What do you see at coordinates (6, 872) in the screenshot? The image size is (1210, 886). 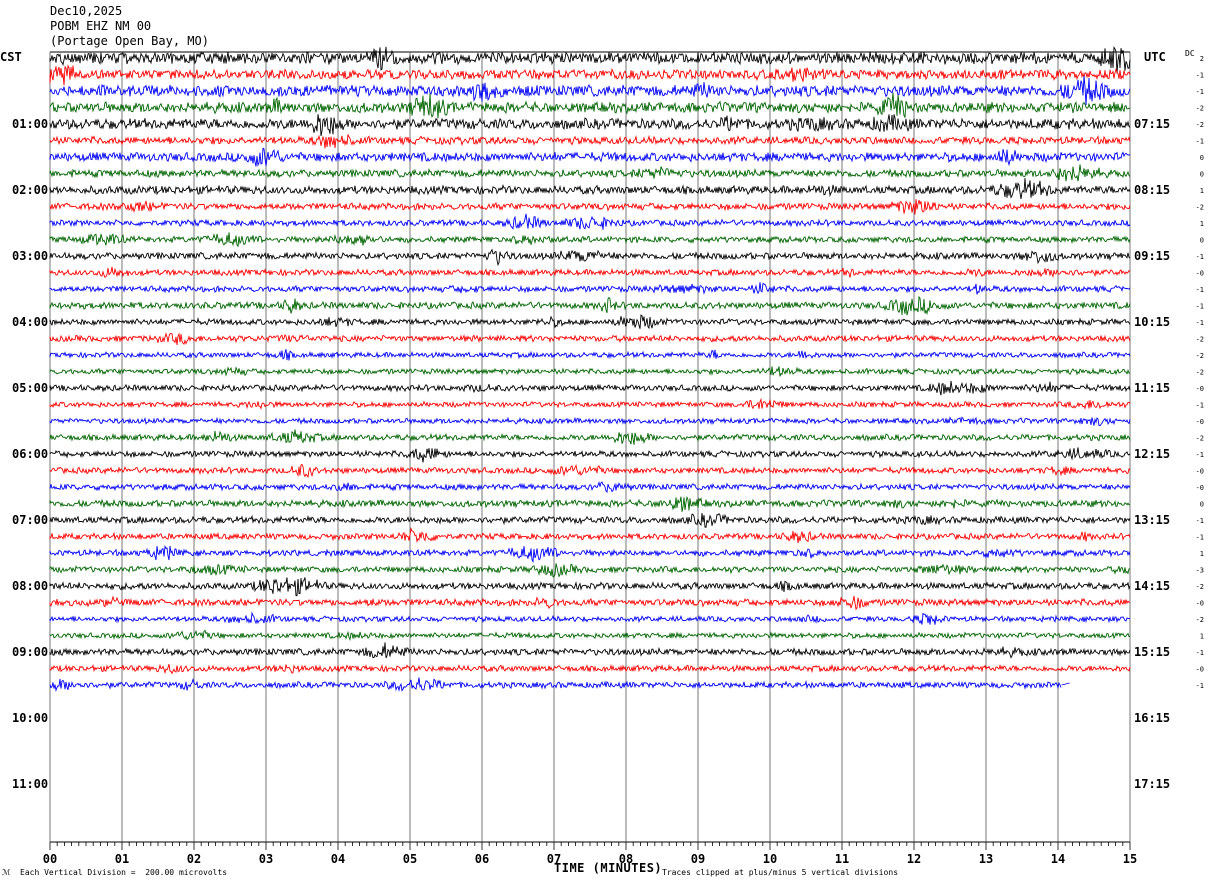 I see `logo-mark: ℳ` at bounding box center [6, 872].